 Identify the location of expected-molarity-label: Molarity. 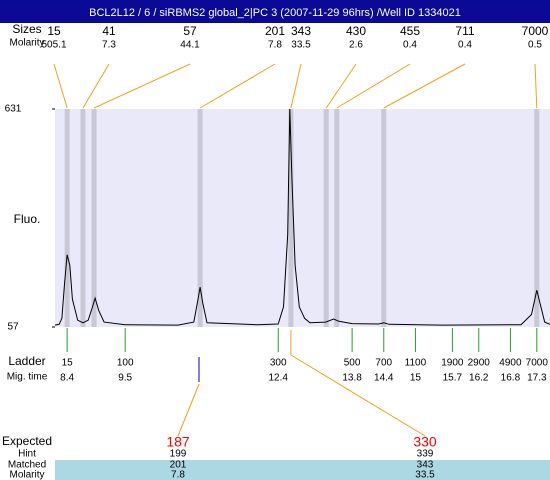
(26, 475).